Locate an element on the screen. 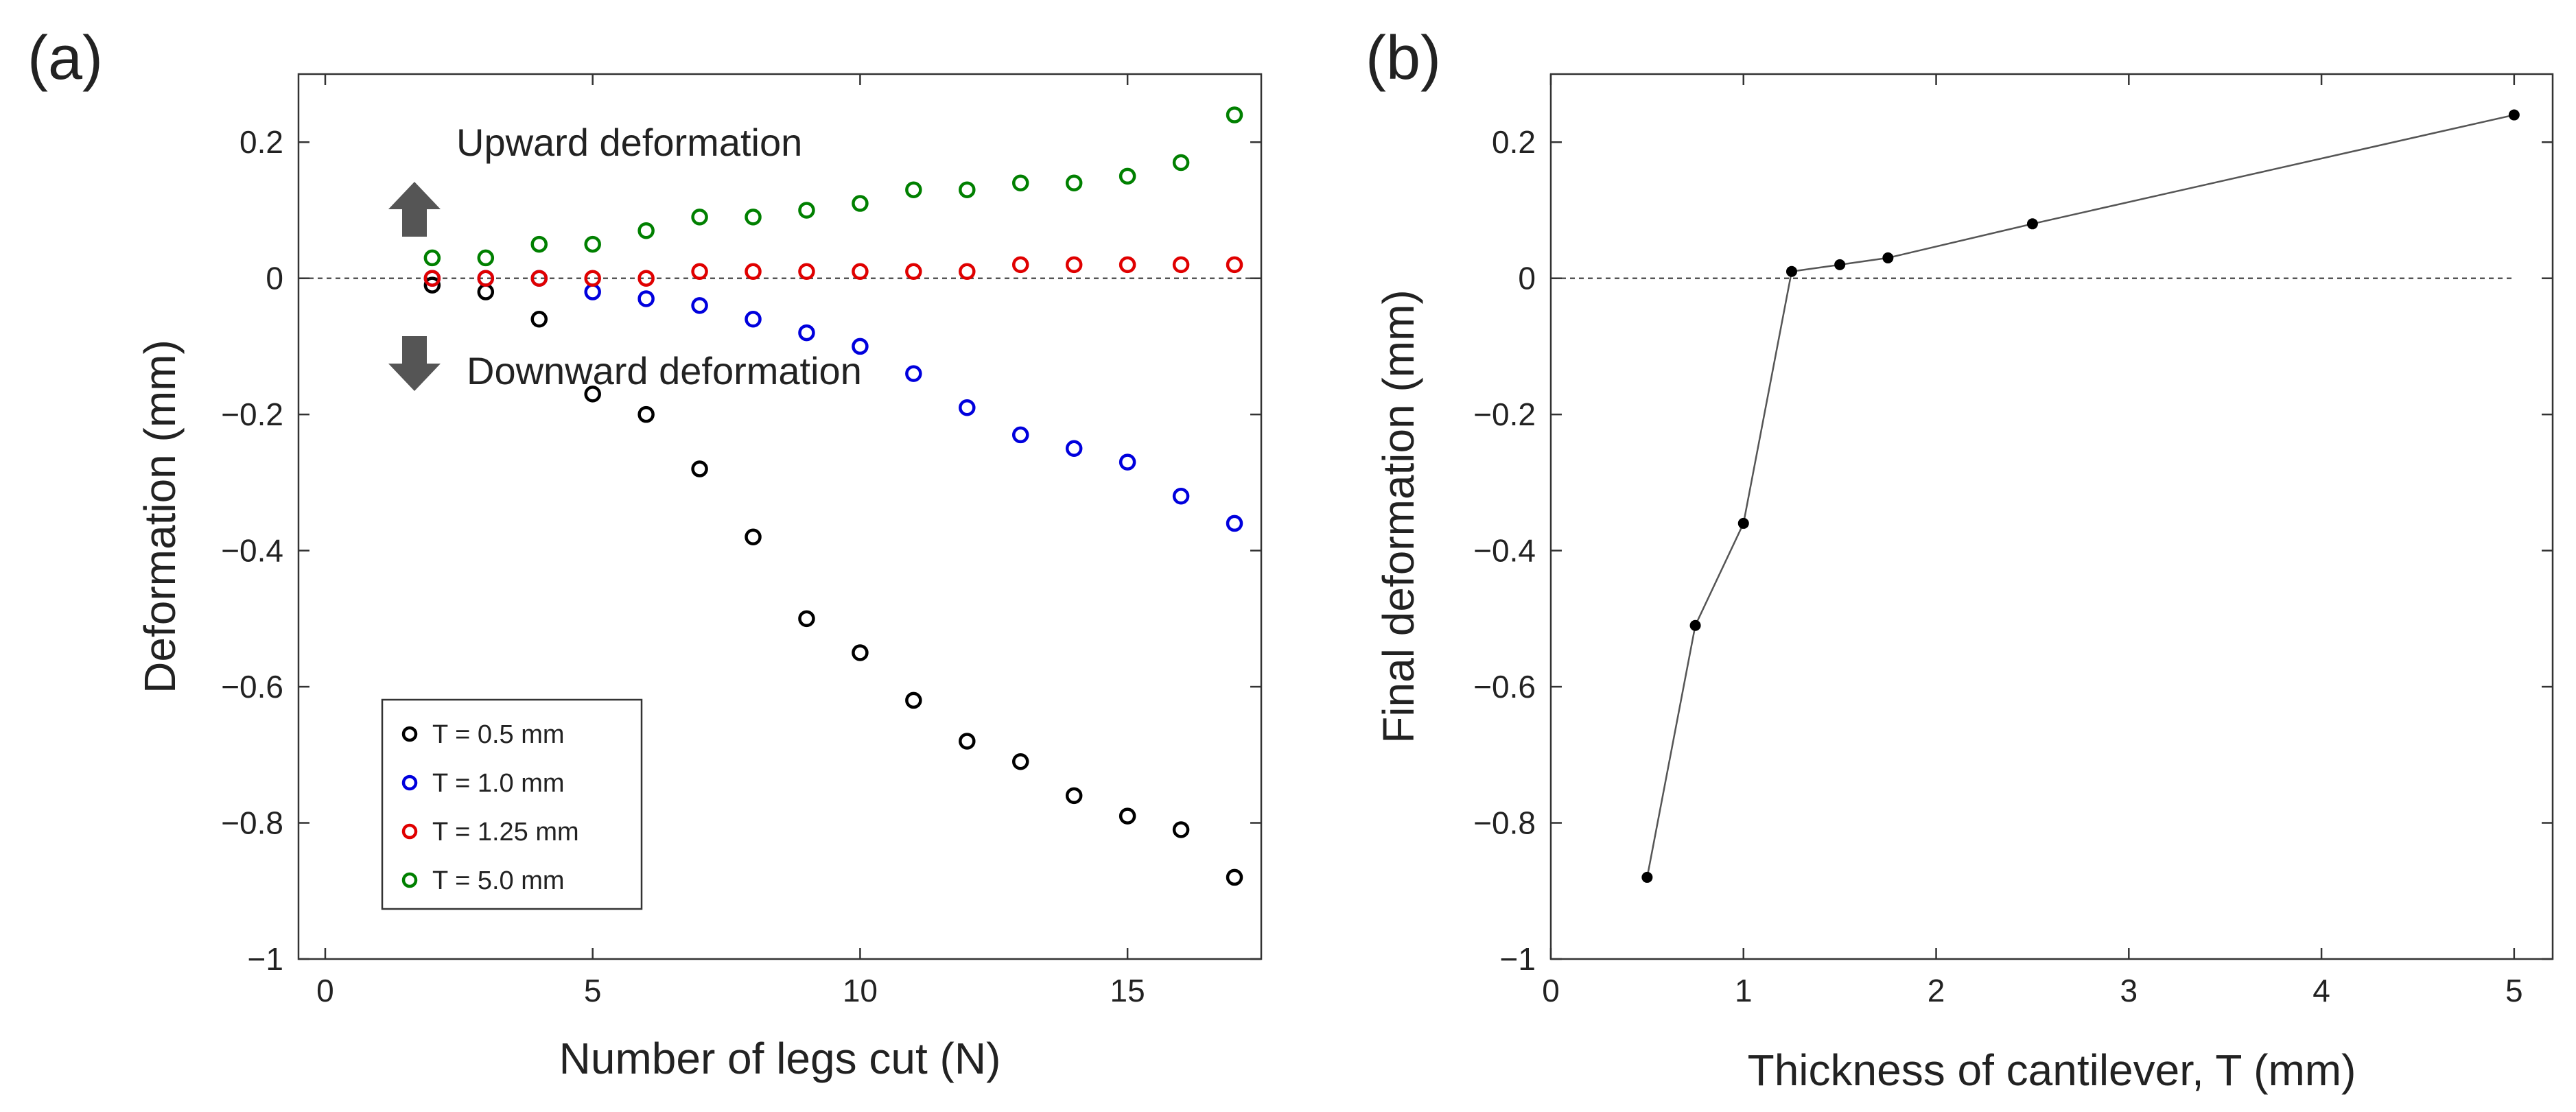 Image resolution: width=2576 pixels, height=1112 pixels. legend-entry-label: T = 1.25 mm is located at coordinates (505, 832).